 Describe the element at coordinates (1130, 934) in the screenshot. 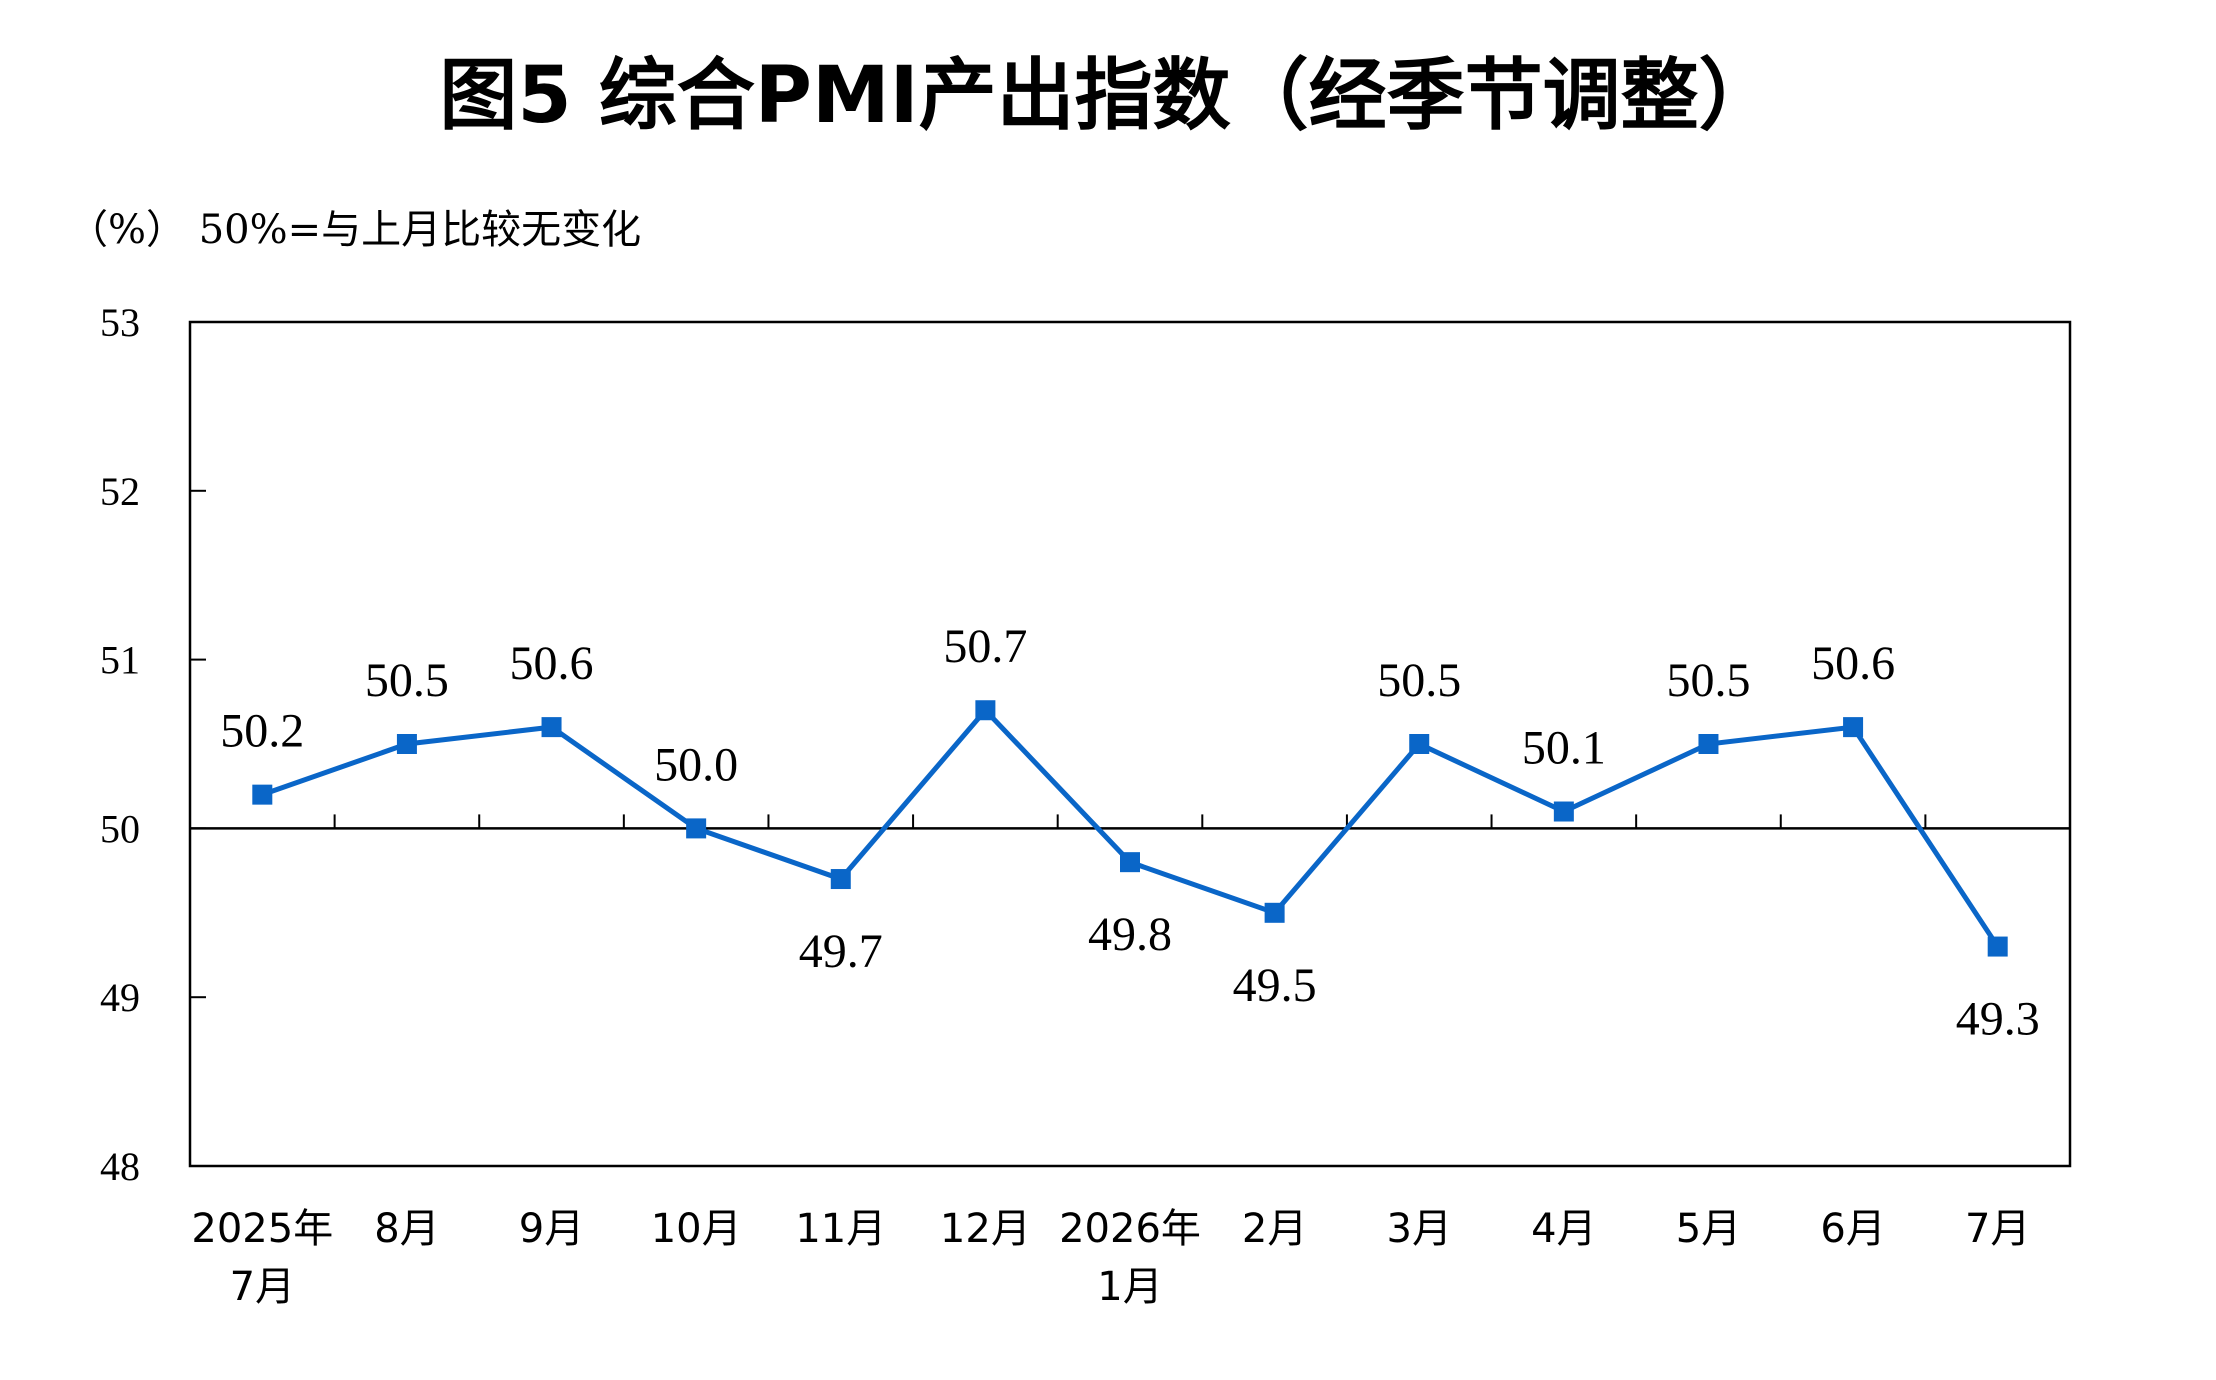

I see `data-label: 49.8` at that location.